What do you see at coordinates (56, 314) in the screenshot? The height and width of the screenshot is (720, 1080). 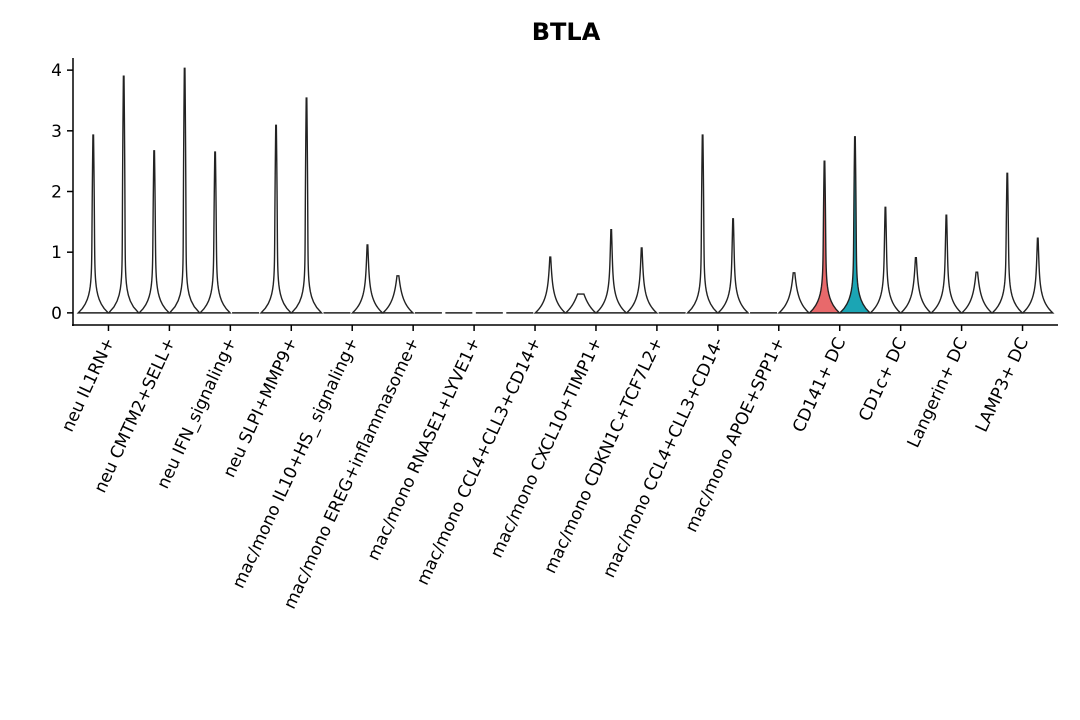 I see `y-tick-label: 0` at bounding box center [56, 314].